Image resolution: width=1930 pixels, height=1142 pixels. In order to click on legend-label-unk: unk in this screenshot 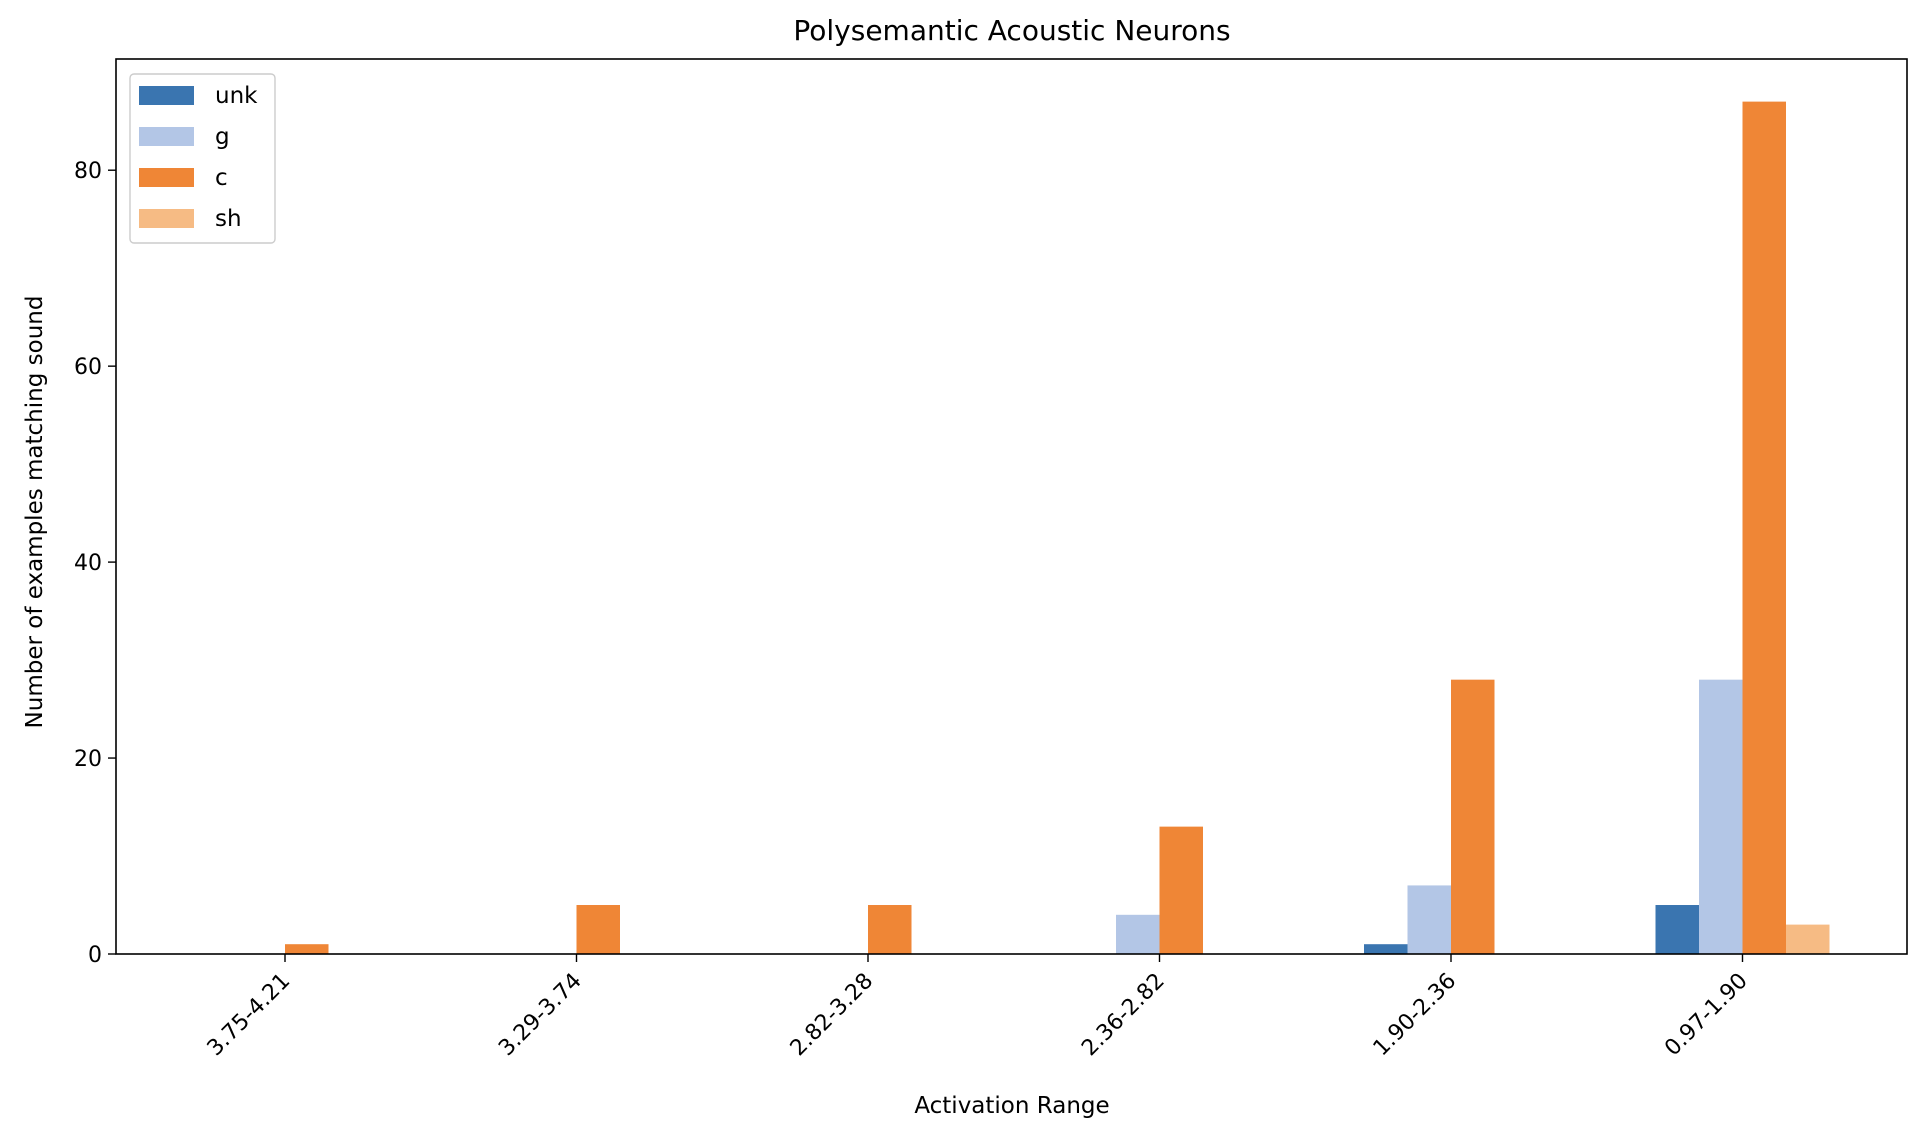, I will do `click(236, 96)`.